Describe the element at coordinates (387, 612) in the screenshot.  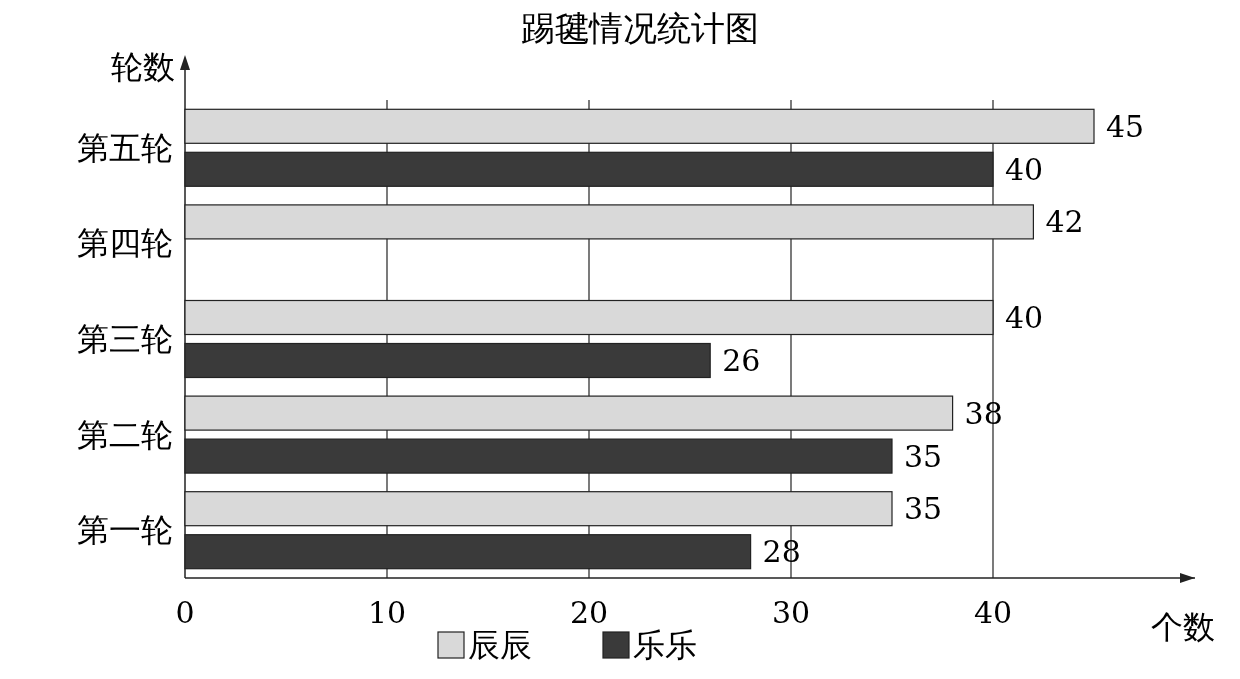
I see `x-tick-label: 10` at that location.